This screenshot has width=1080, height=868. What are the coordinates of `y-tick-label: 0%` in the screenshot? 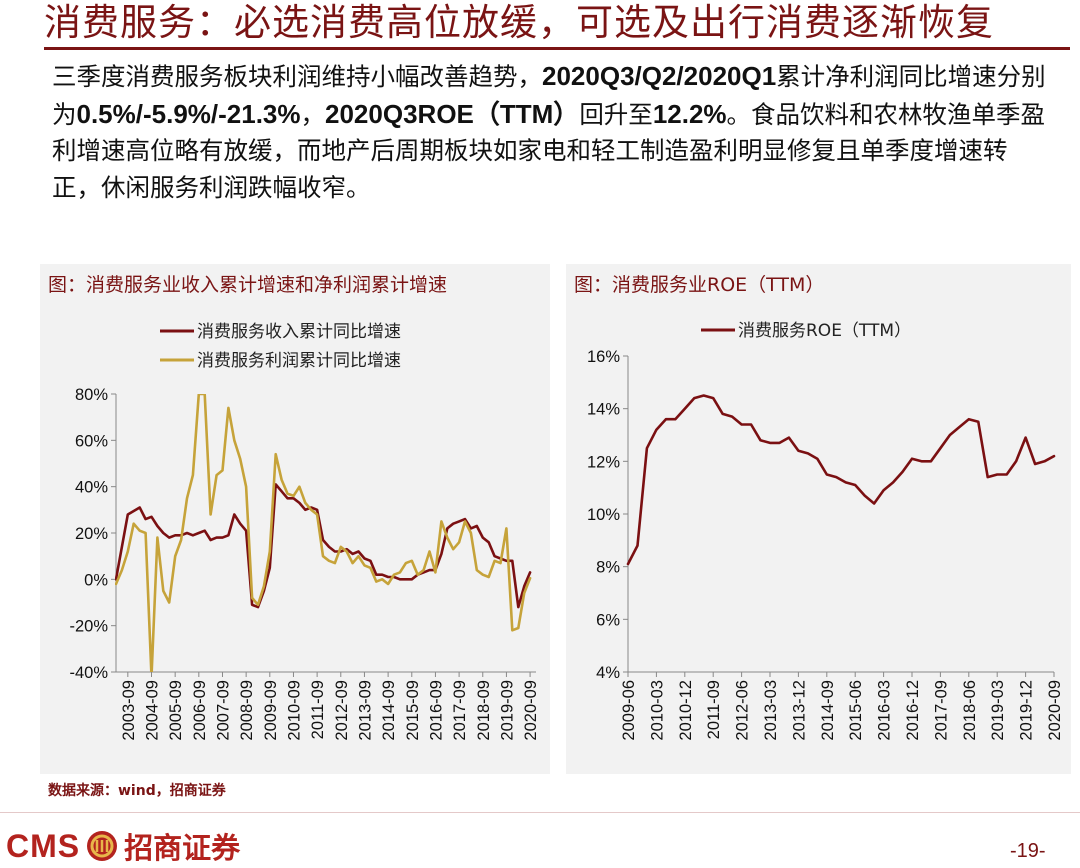 It's located at (96, 580).